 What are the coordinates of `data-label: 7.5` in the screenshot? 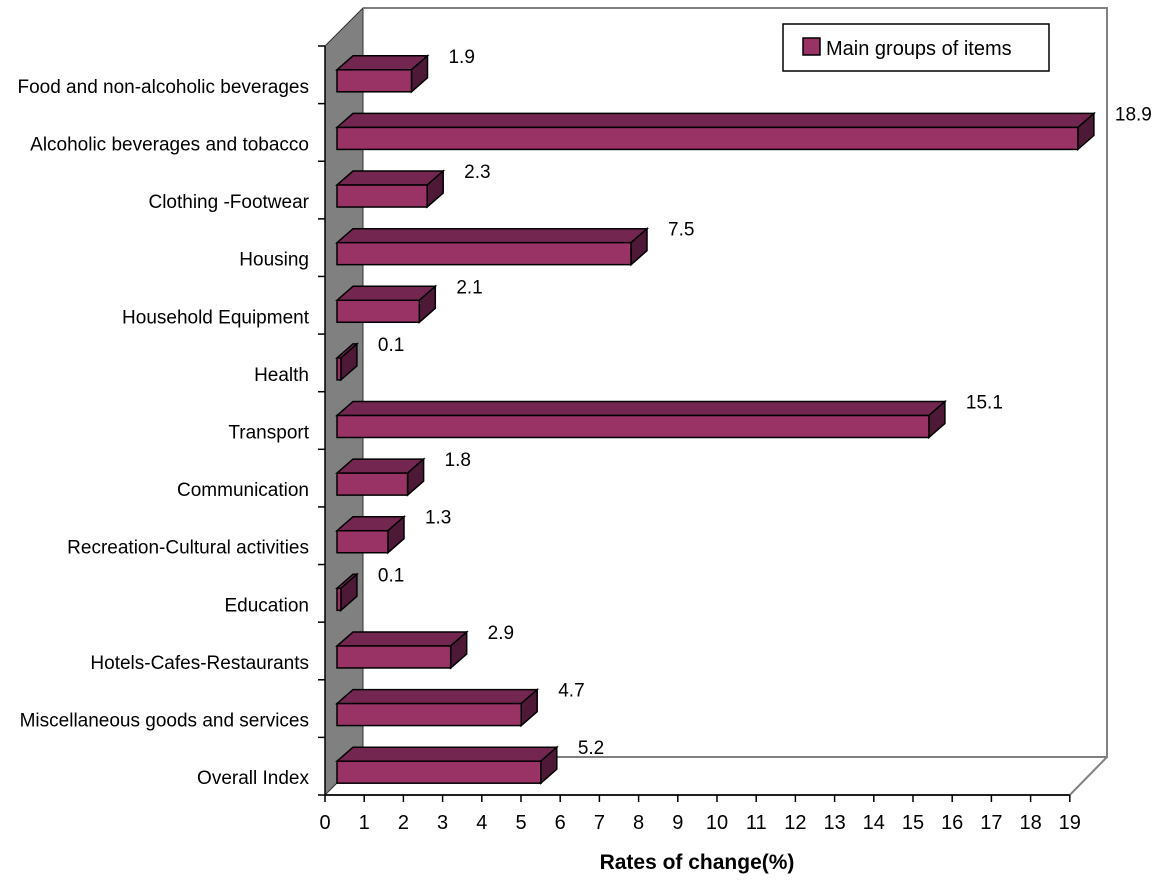 It's located at (681, 230).